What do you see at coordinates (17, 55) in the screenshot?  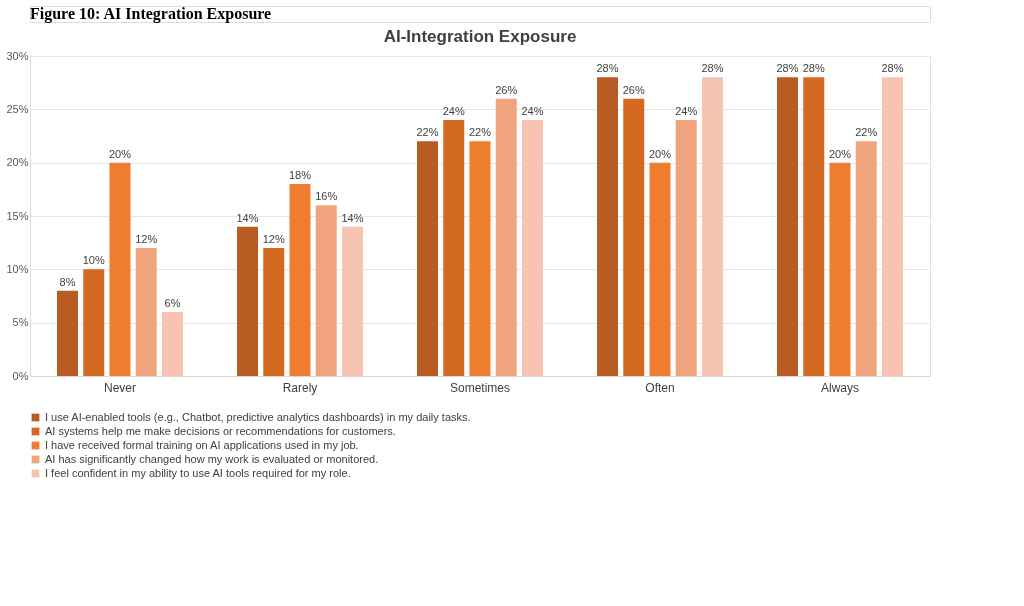 I see `y-tick-label: 30%` at bounding box center [17, 55].